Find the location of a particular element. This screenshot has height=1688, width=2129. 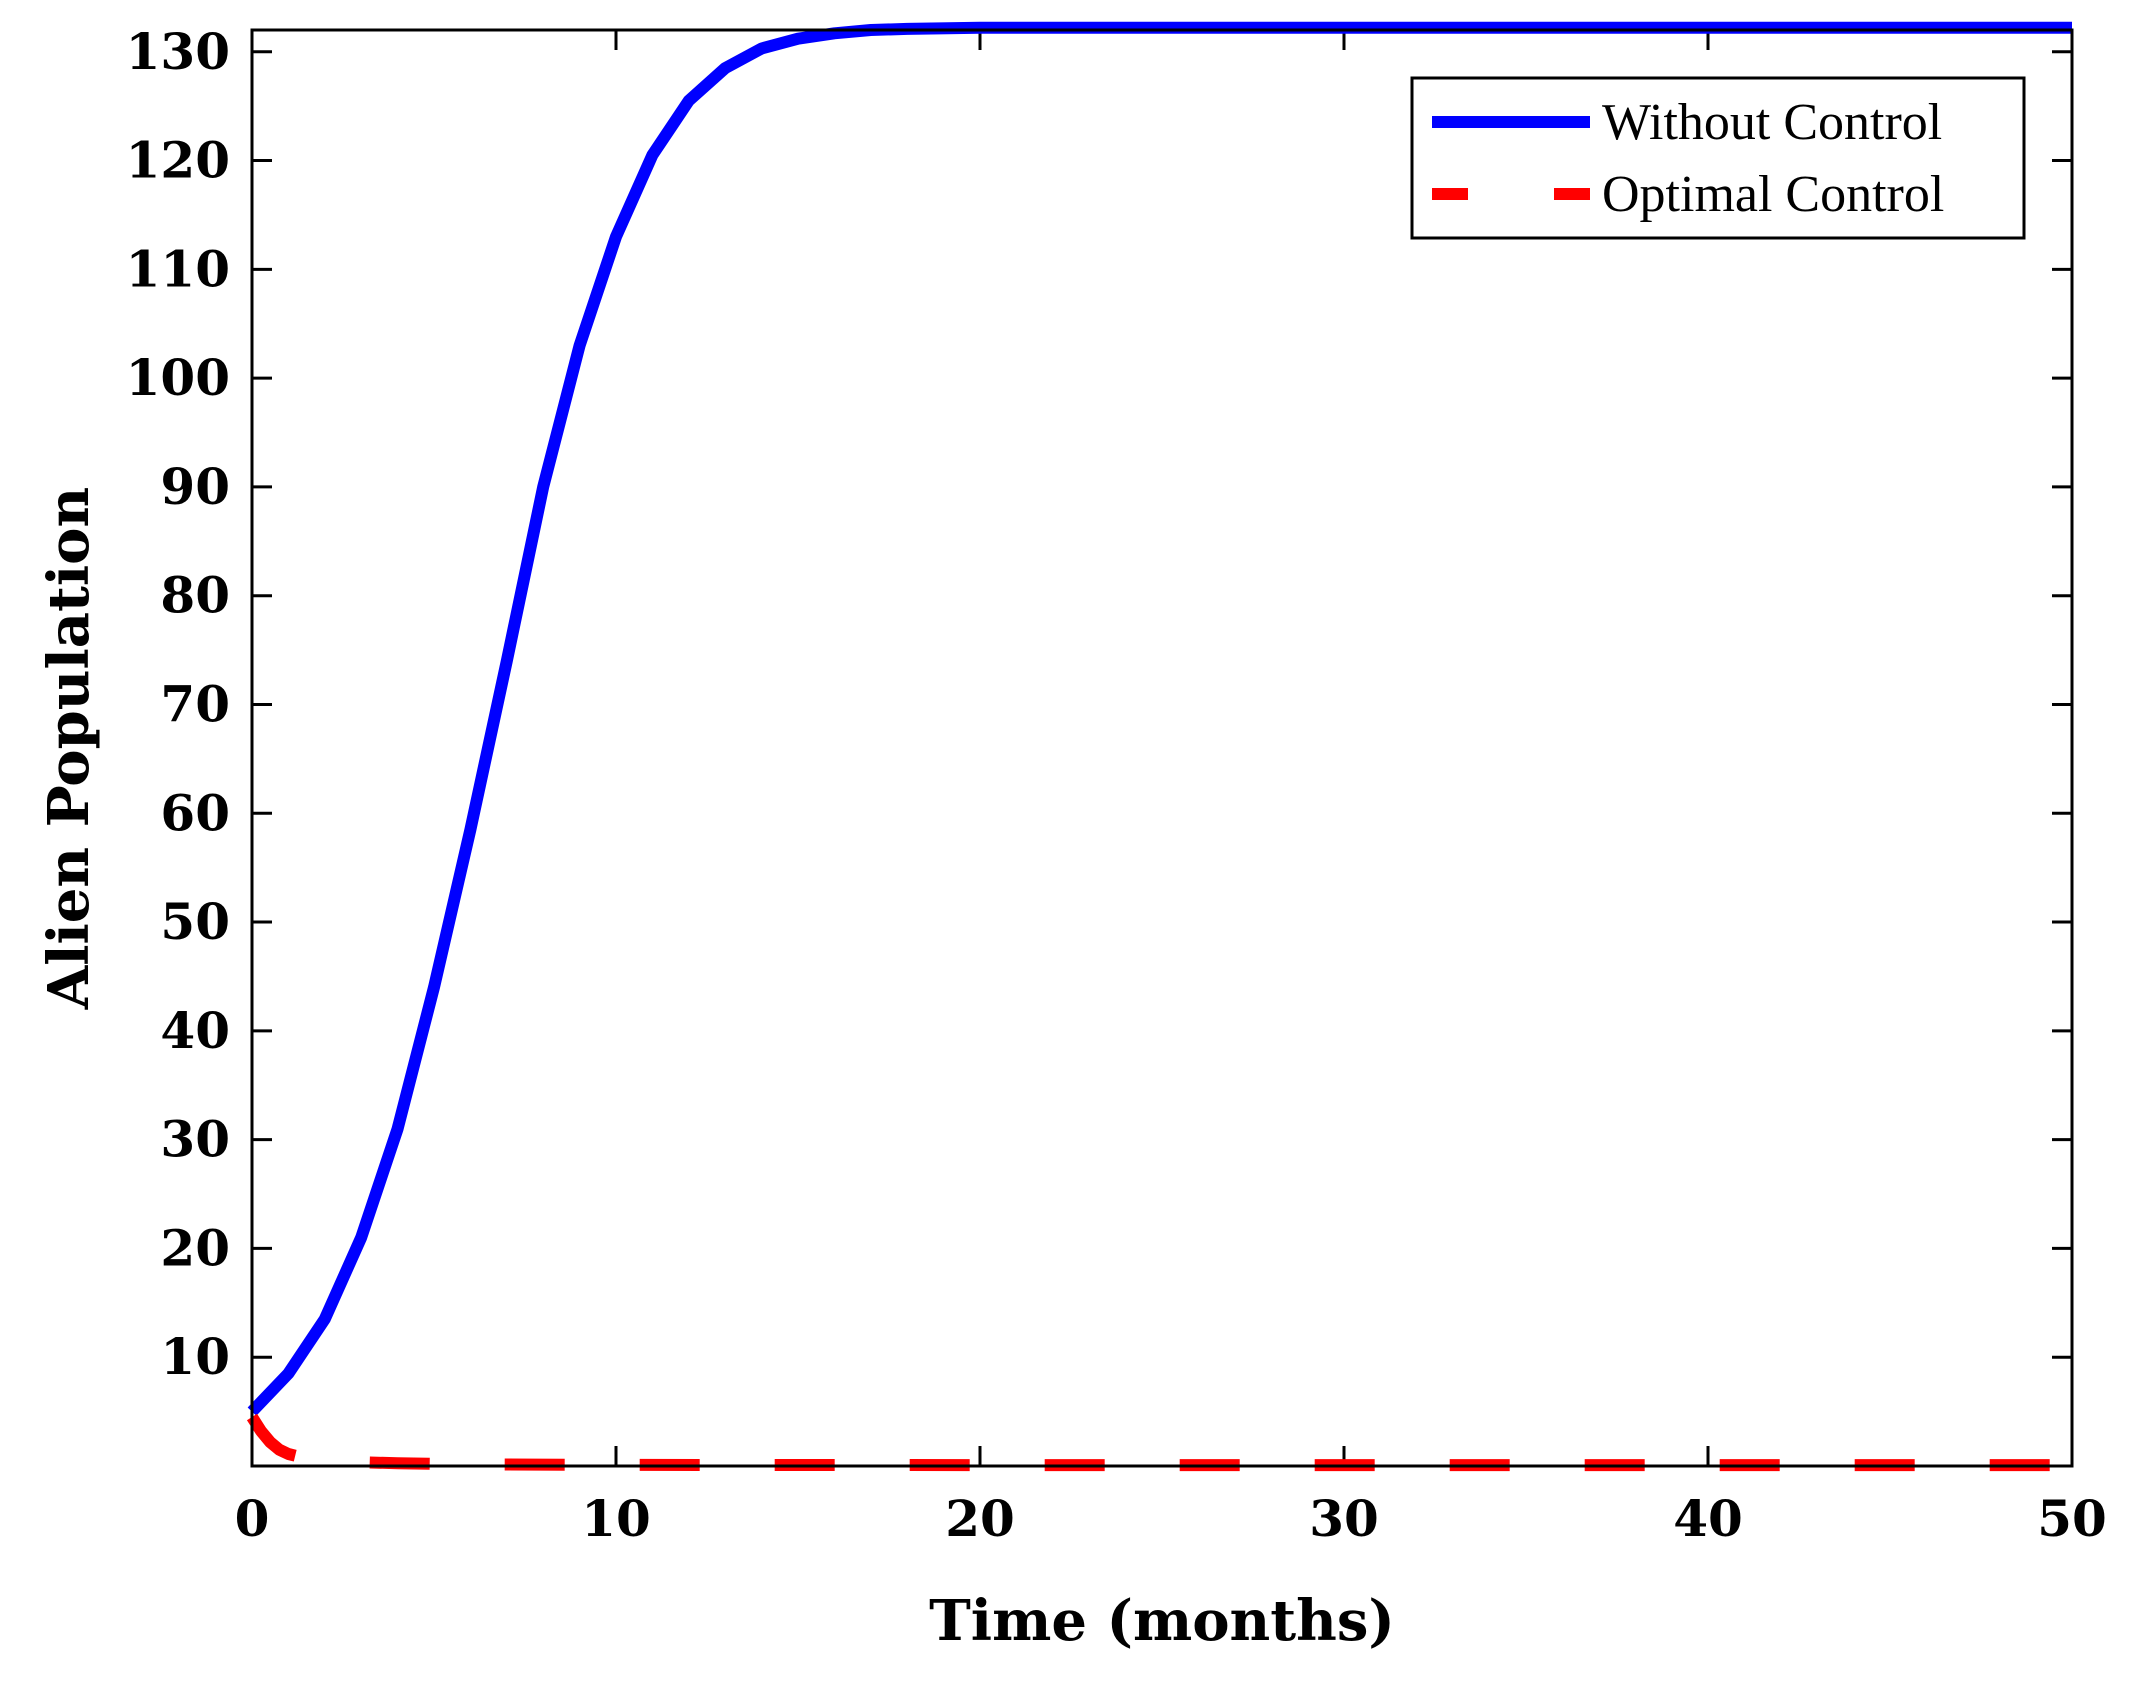

legend-label: Optimal Control is located at coordinates (1773, 194).